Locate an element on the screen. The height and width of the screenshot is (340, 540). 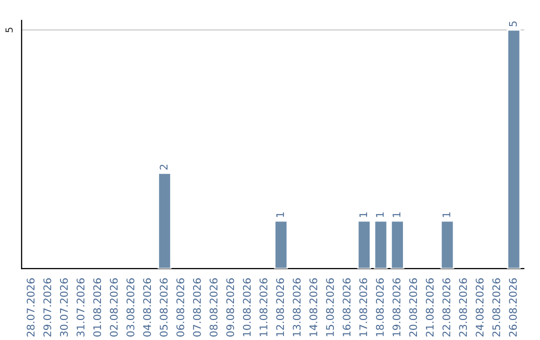
x-tick-label: 22.08.2026 is located at coordinates (446, 307).